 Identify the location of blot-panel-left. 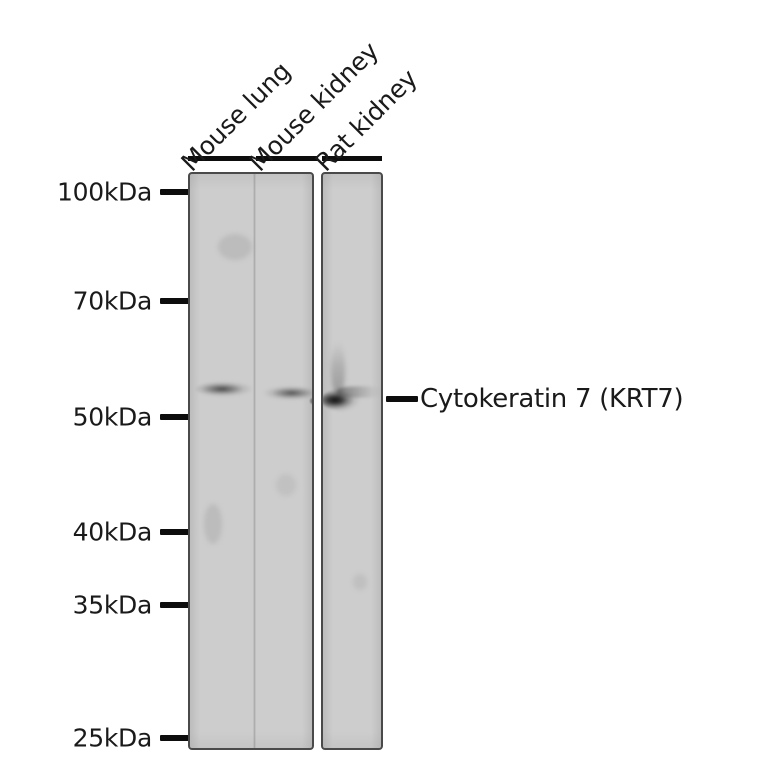
(251, 461).